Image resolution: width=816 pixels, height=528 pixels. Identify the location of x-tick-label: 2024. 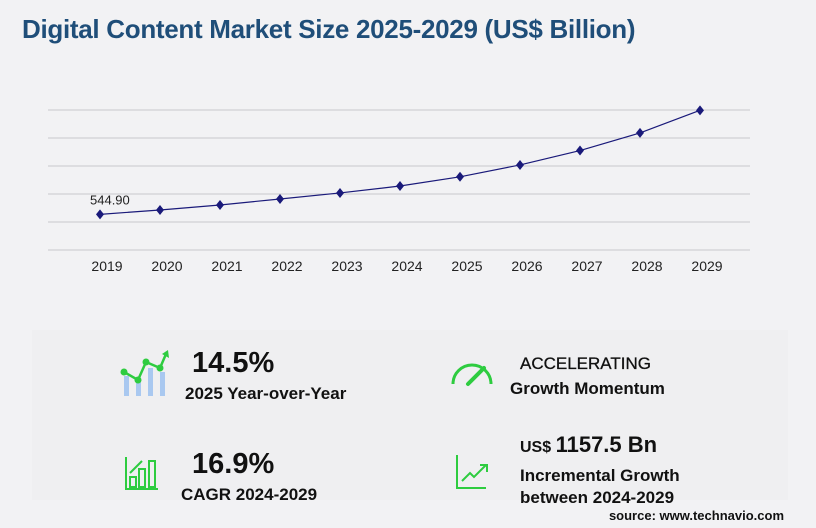
(406, 266).